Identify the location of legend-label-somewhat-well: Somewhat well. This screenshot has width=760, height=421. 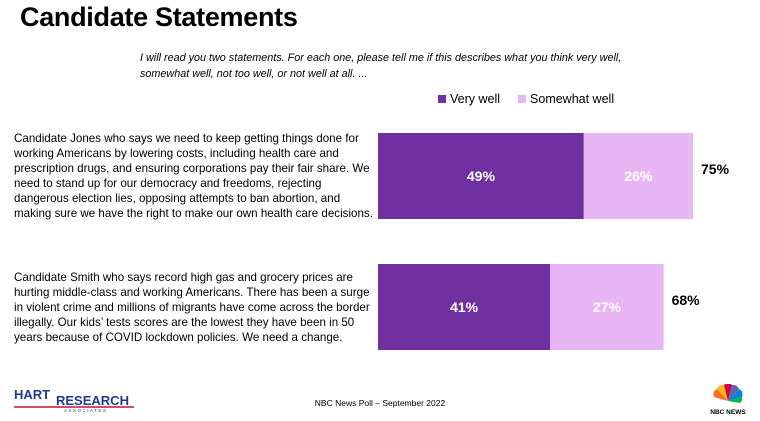
(572, 99).